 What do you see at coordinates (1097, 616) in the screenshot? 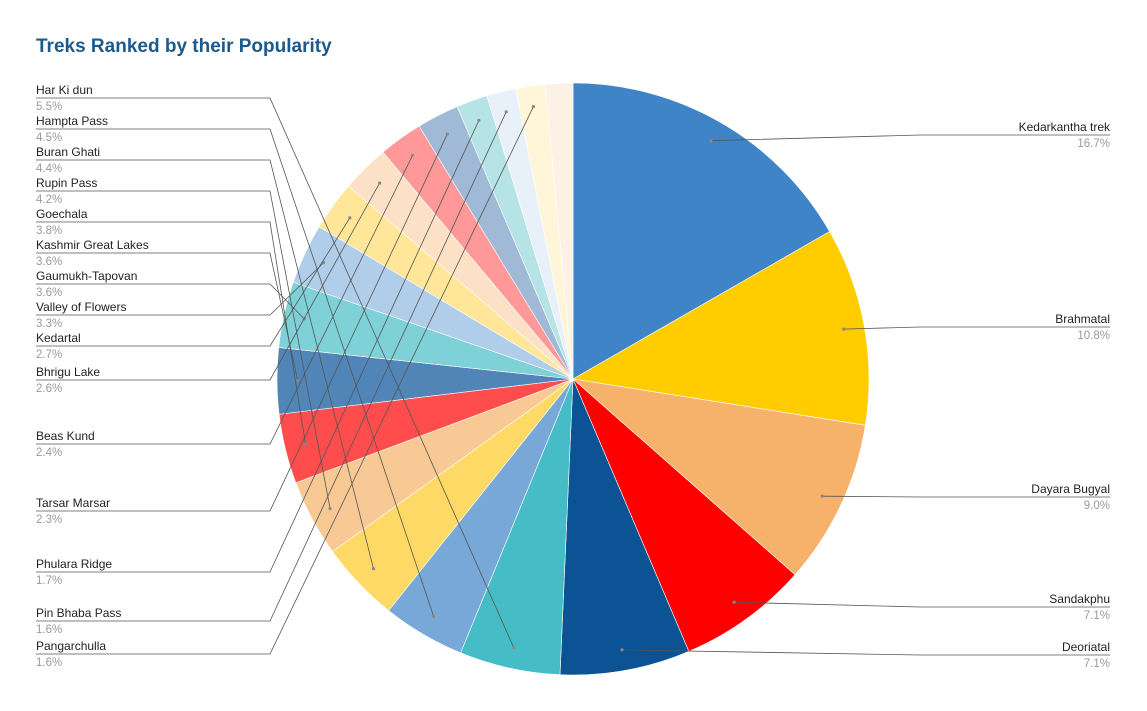
I see `slice-percent-3: 7.1%` at bounding box center [1097, 616].